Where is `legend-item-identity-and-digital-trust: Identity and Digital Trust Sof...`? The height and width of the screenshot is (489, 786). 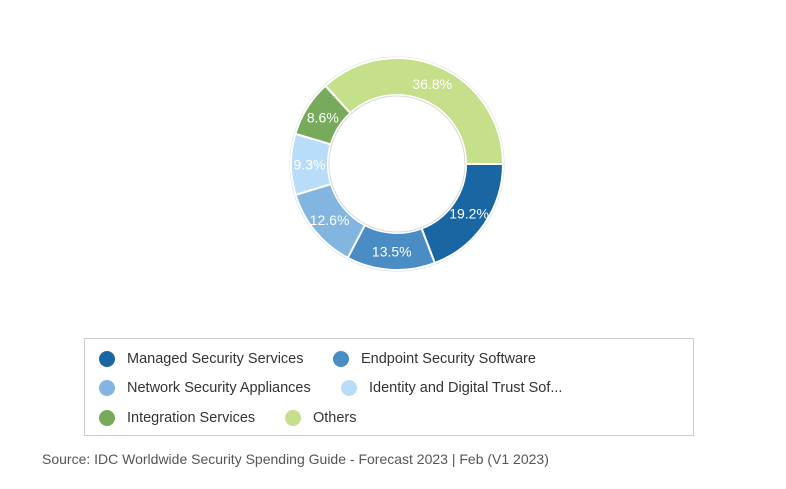 legend-item-identity-and-digital-trust: Identity and Digital Trust Sof... is located at coordinates (451, 388).